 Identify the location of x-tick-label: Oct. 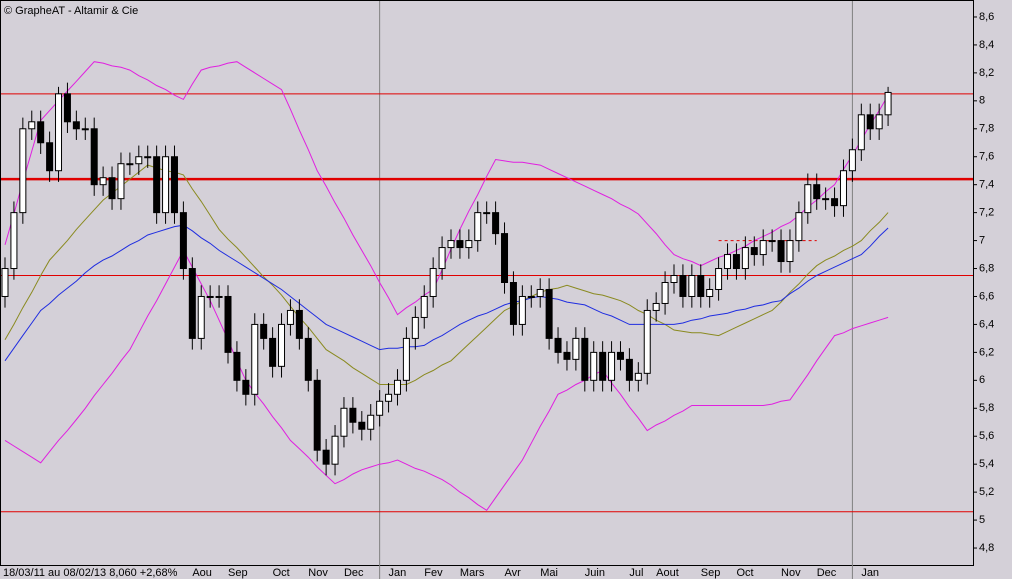
(281, 573).